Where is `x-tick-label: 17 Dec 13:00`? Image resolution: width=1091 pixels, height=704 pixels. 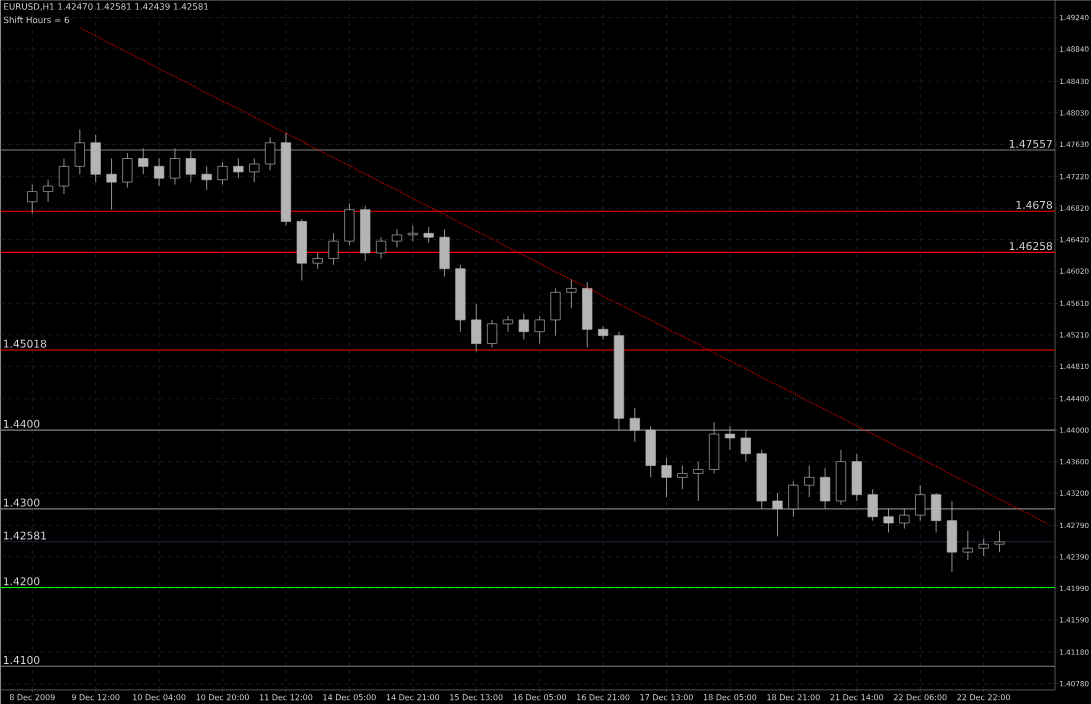 x-tick-label: 17 Dec 13:00 is located at coordinates (666, 697).